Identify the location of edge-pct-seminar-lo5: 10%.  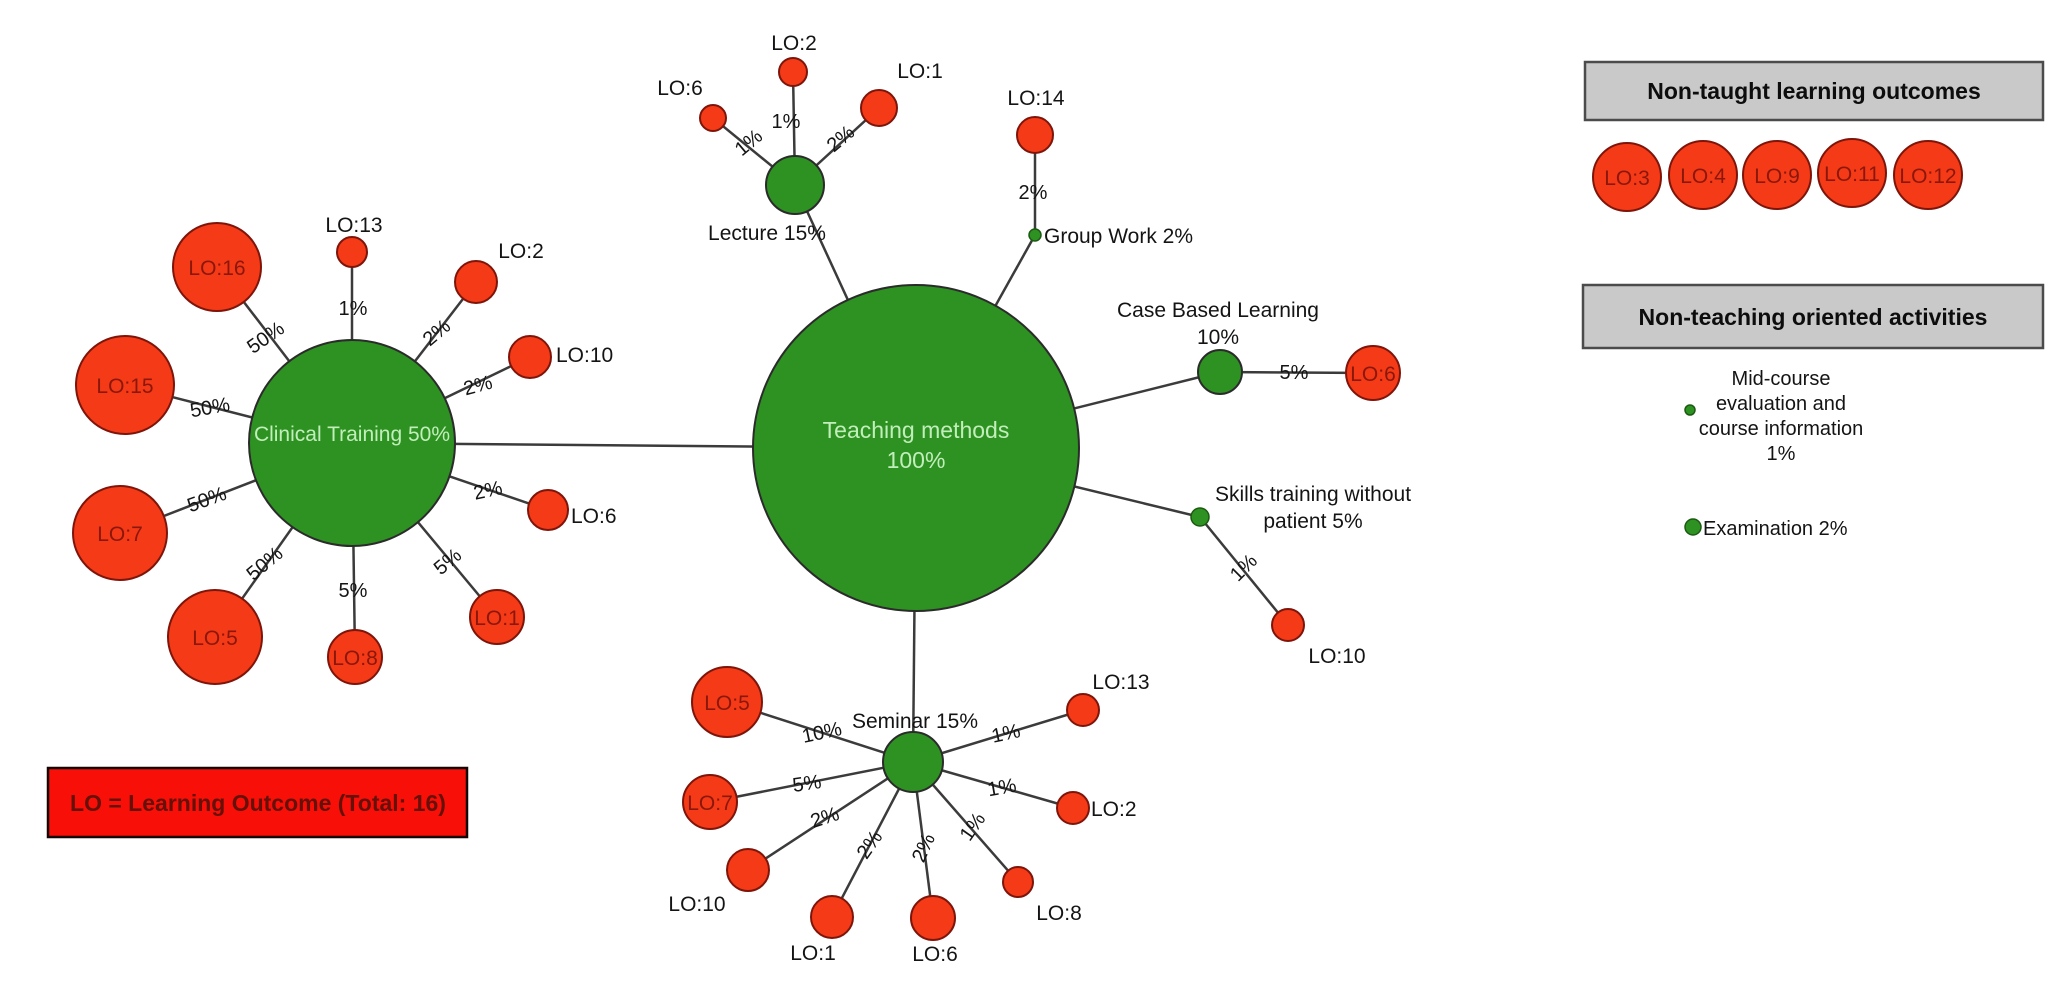
(822, 733).